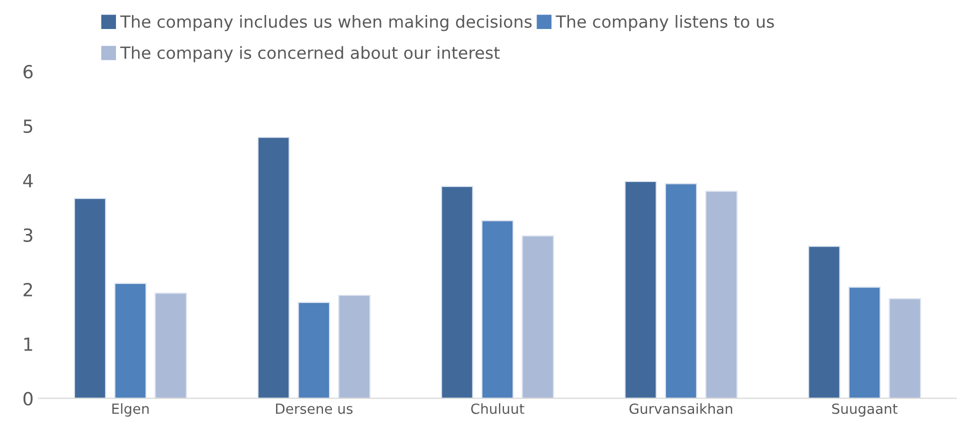 The height and width of the screenshot is (433, 966). I want to click on x-tick-label: Suugaant, so click(865, 410).